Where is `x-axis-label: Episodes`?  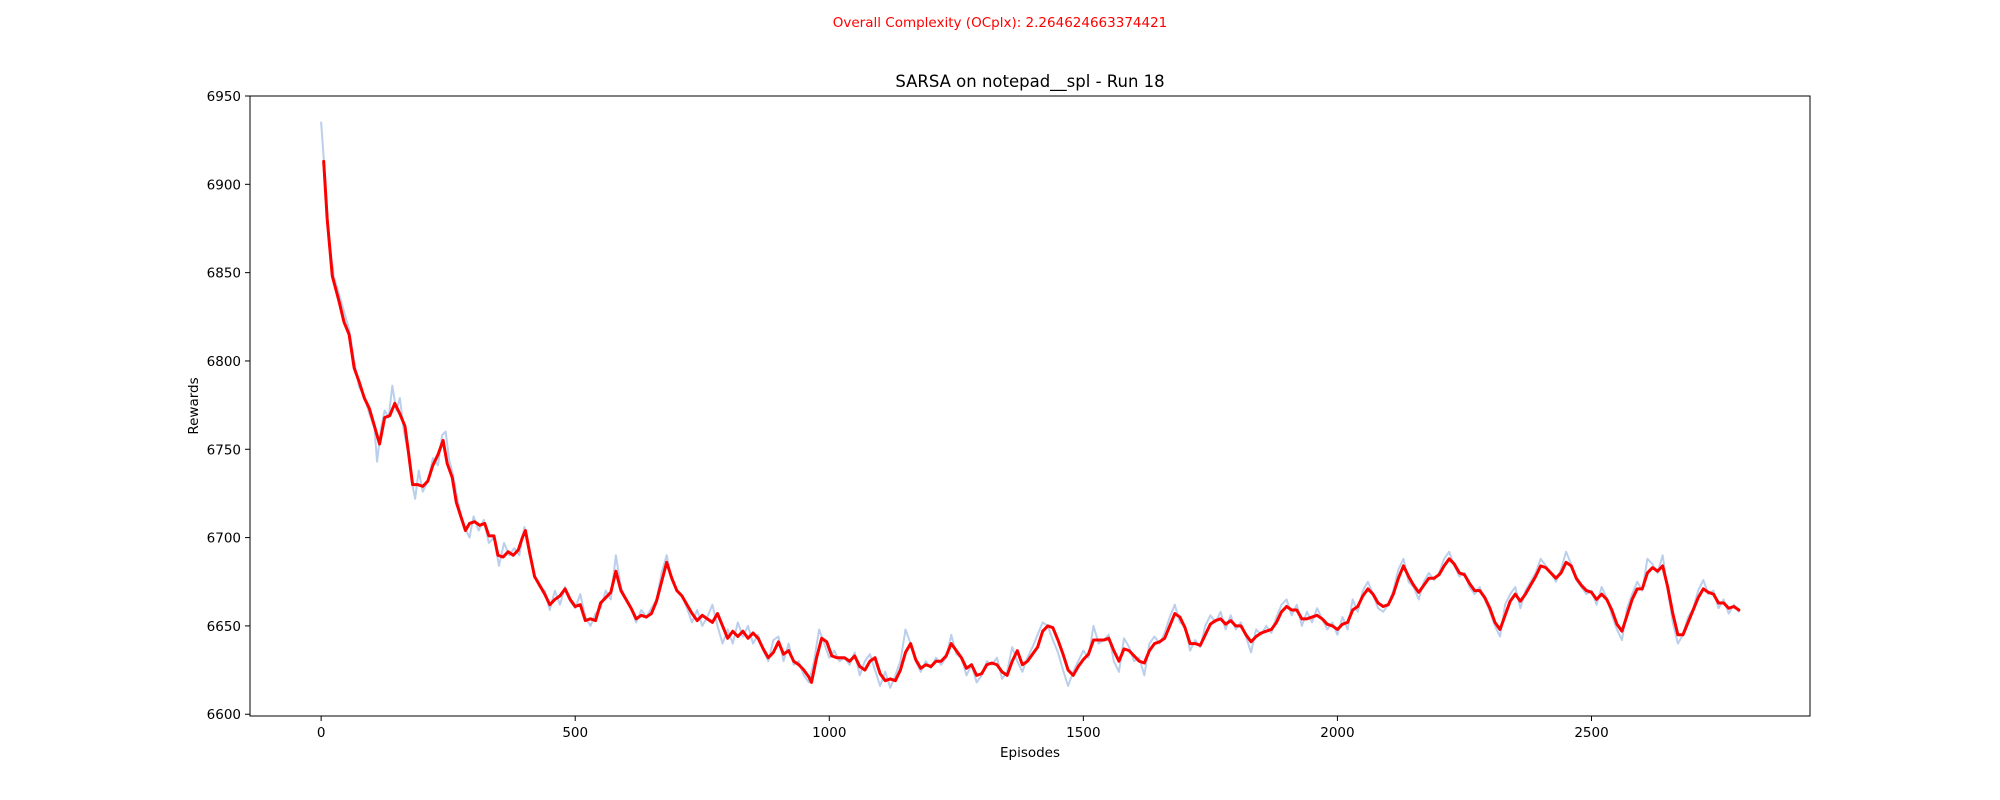
x-axis-label: Episodes is located at coordinates (1030, 753).